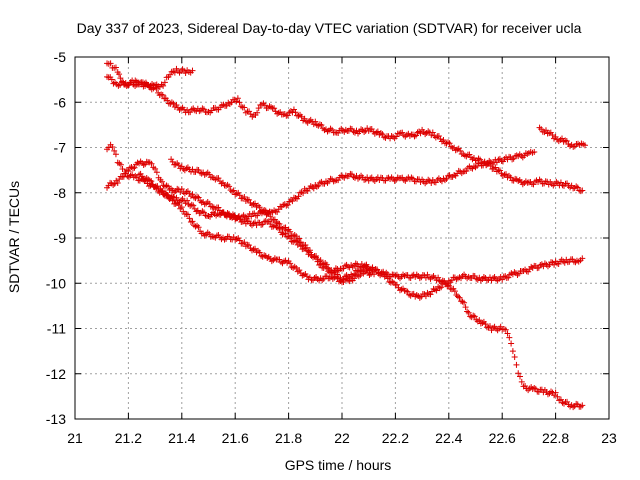 The image size is (640, 480). Describe the element at coordinates (60, 193) in the screenshot. I see `y-tick-label: -8` at that location.